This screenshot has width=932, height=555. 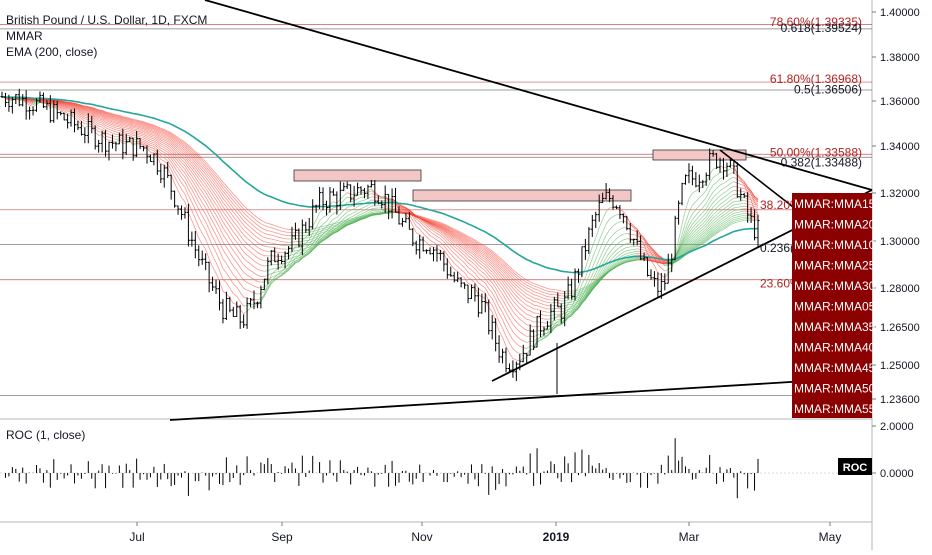 What do you see at coordinates (900, 366) in the screenshot?
I see `y-tick-label: 1.25000` at bounding box center [900, 366].